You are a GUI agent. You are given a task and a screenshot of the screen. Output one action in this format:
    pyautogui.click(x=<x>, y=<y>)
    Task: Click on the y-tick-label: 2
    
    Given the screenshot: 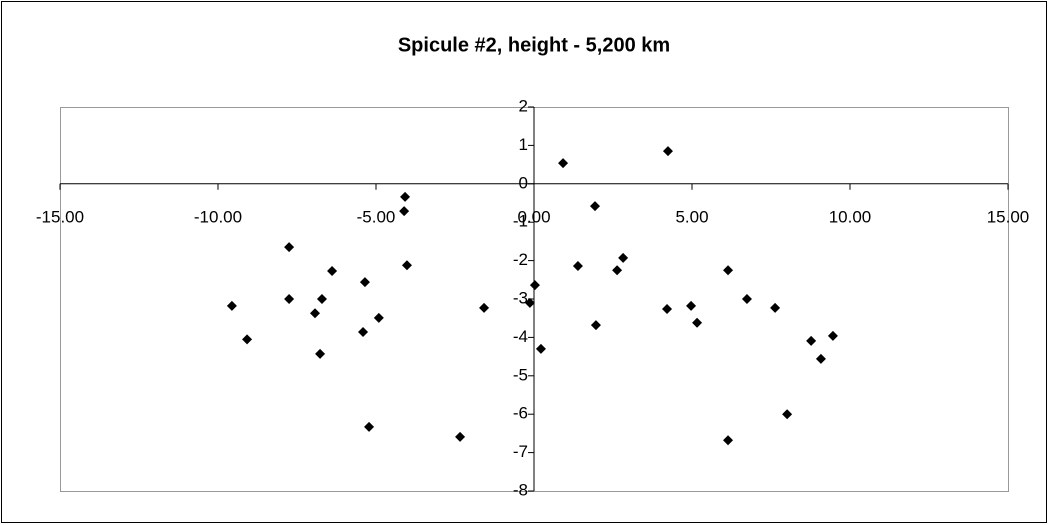 What is the action you would take?
    pyautogui.click(x=523, y=105)
    